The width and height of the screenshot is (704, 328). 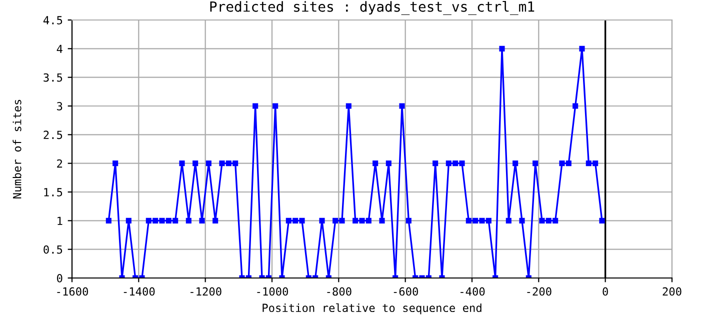 What do you see at coordinates (672, 291) in the screenshot?
I see `x-tick-label: 200` at bounding box center [672, 291].